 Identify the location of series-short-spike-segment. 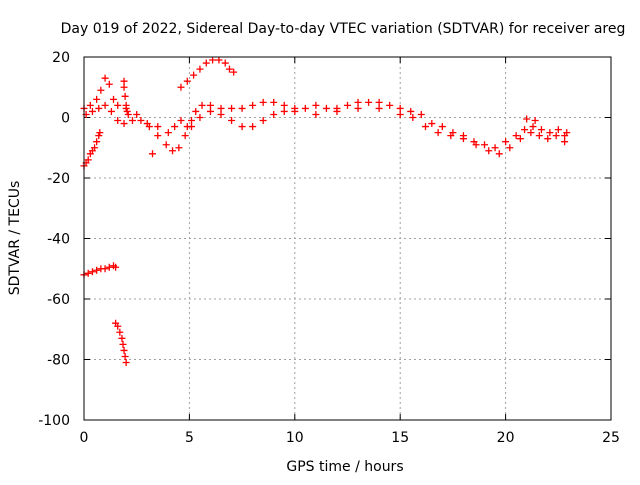
(126, 97).